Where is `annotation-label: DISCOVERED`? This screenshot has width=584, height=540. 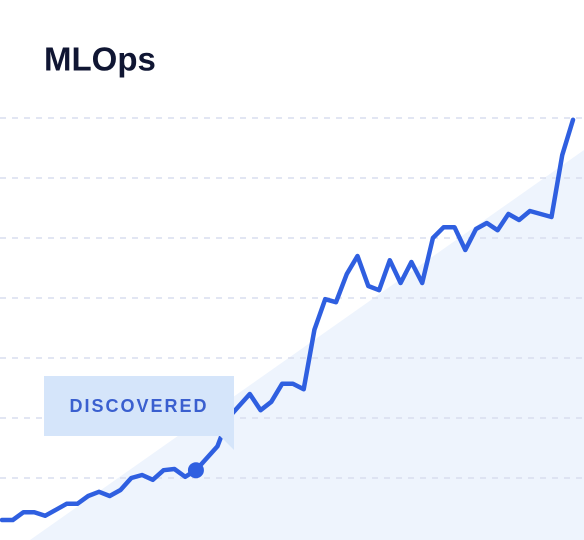 annotation-label: DISCOVERED is located at coordinates (138, 406).